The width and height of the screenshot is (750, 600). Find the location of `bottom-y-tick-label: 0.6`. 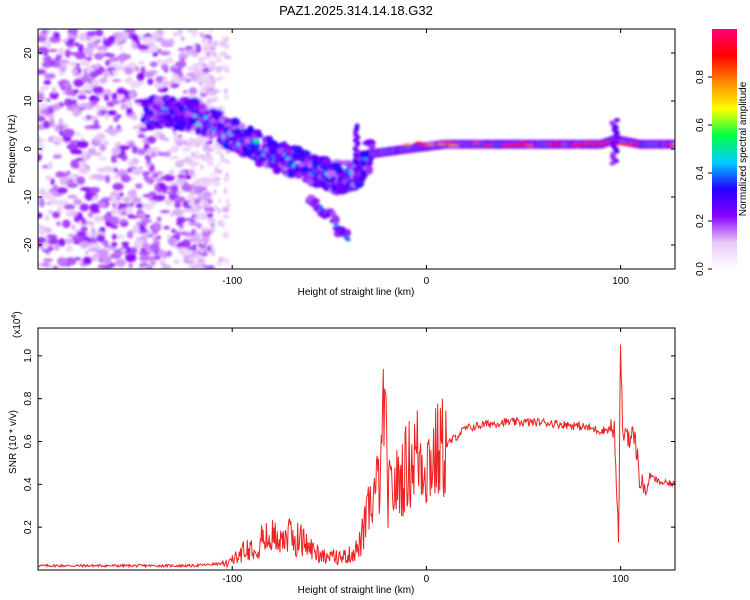

bottom-y-tick-label: 0.6 is located at coordinates (28, 441).